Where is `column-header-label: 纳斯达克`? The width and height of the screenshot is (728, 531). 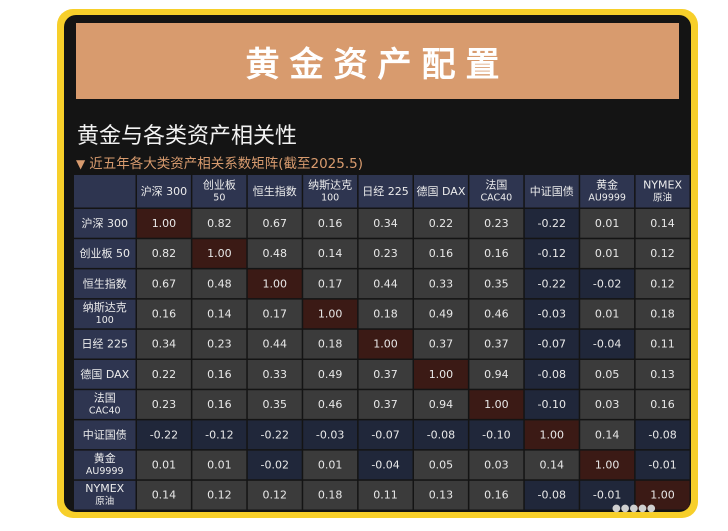
column-header-label: 纳斯达克 is located at coordinates (330, 184).